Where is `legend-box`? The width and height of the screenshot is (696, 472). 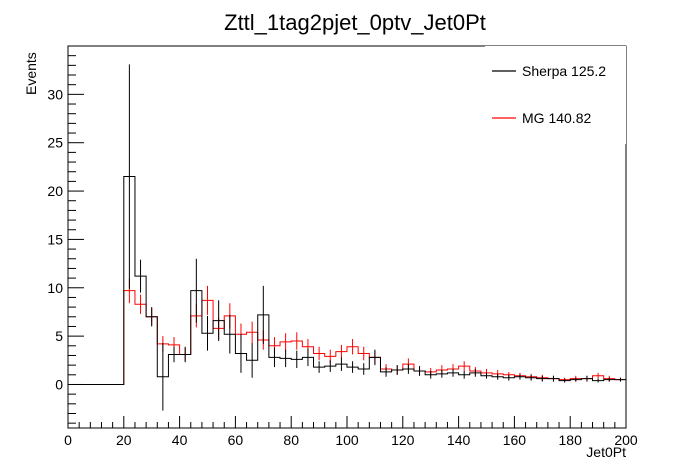
legend-box is located at coordinates (555, 95).